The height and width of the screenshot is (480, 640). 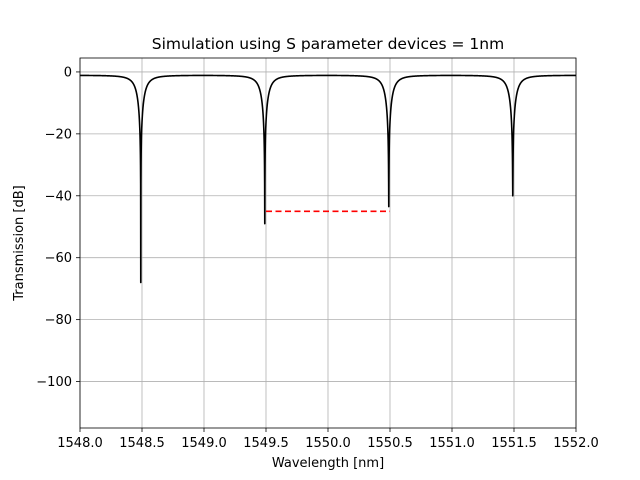 I want to click on x-tick-label: 1548.0, so click(x=80, y=443).